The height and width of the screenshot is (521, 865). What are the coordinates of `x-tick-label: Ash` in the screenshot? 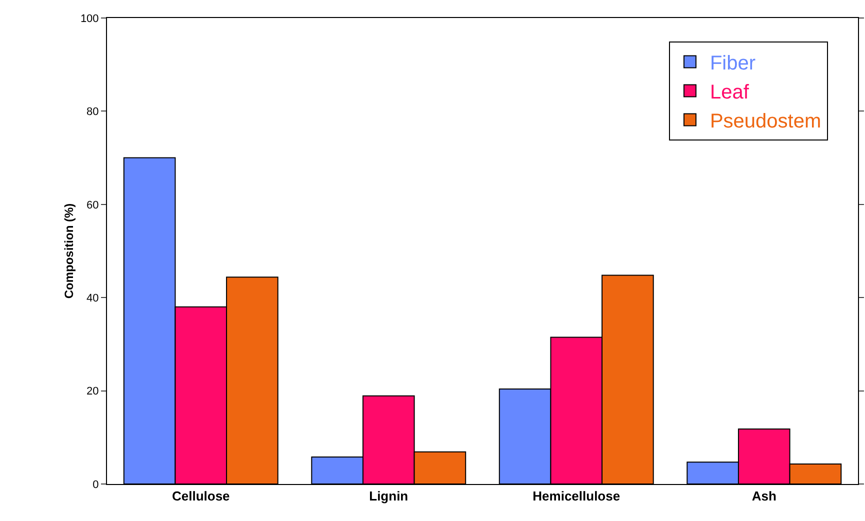 It's located at (764, 496).